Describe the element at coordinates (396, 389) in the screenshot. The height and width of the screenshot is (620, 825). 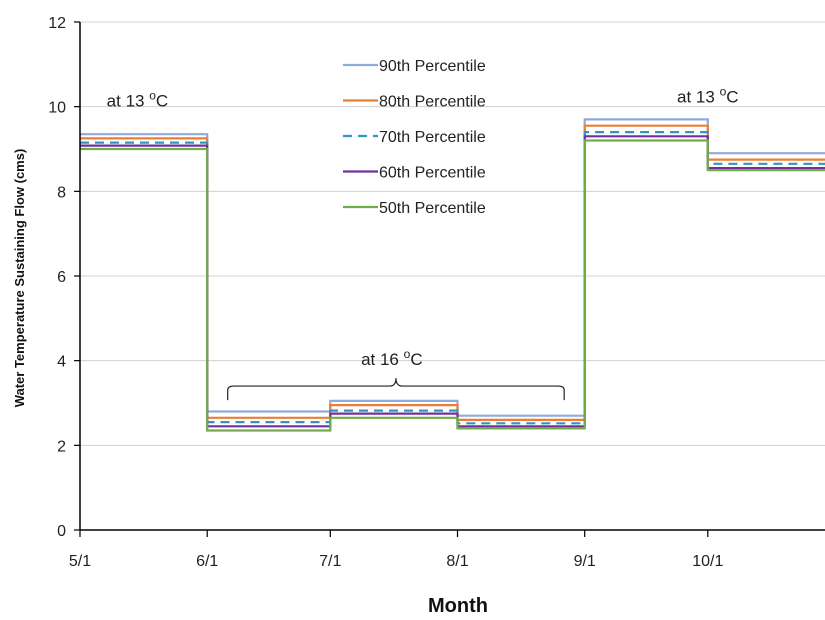
I see `bracket` at that location.